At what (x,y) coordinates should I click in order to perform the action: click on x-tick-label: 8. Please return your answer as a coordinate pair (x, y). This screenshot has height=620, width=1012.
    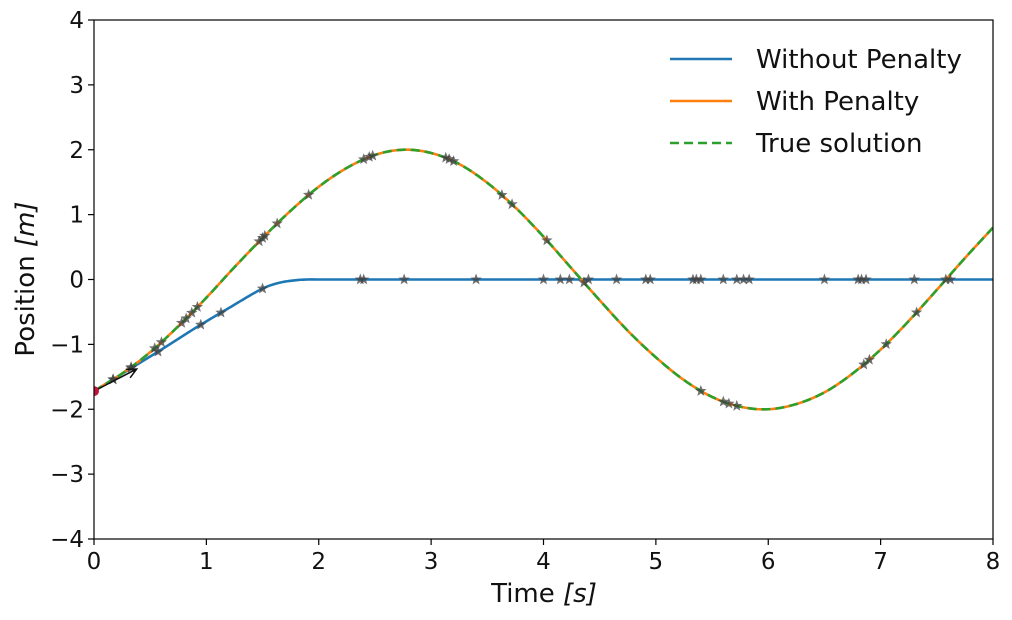
    Looking at the image, I should click on (993, 562).